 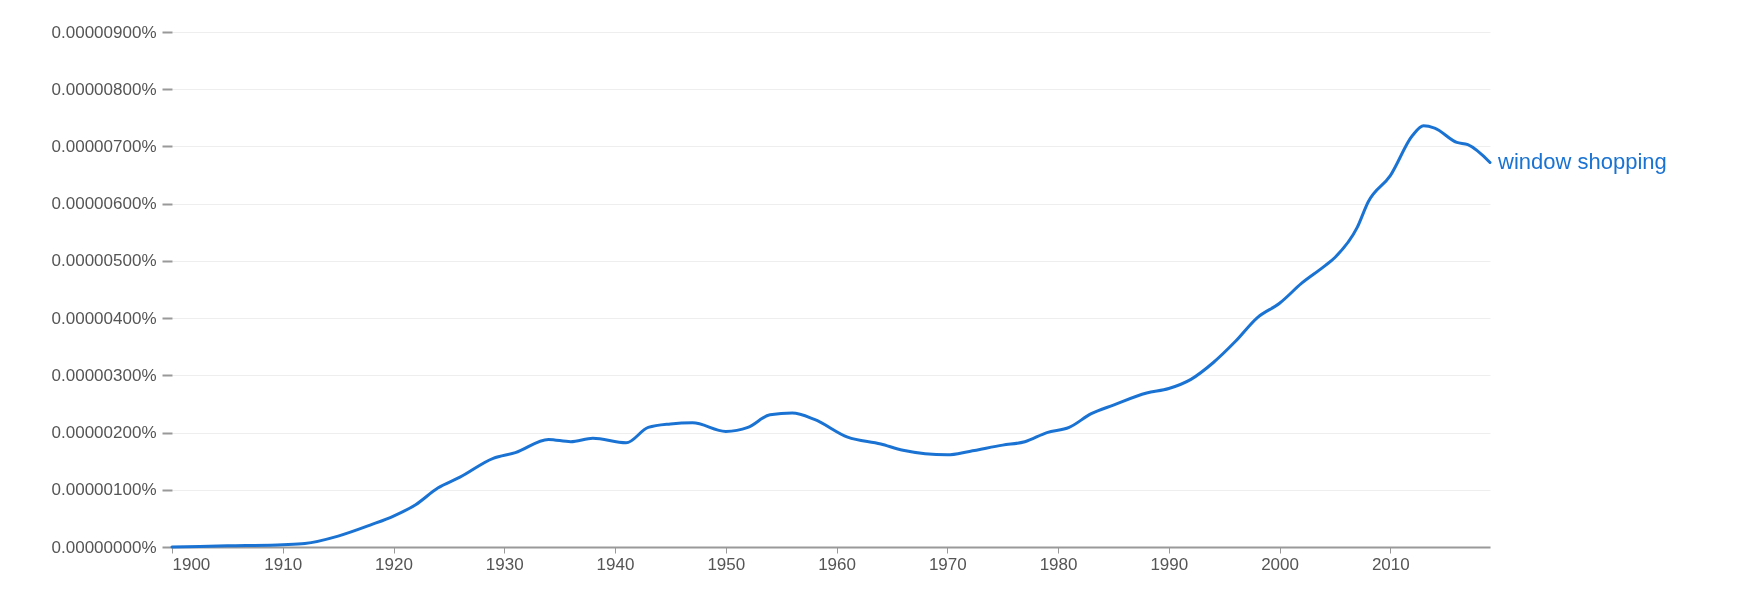 What do you see at coordinates (104, 204) in the screenshot?
I see `y-tick-label: 0.00000600%` at bounding box center [104, 204].